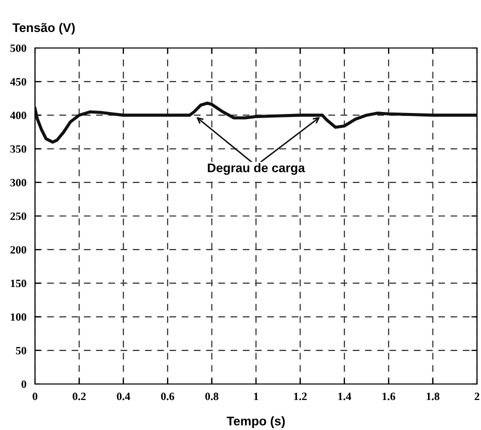 The width and height of the screenshot is (481, 430). I want to click on y-tick-label: 200, so click(18, 250).